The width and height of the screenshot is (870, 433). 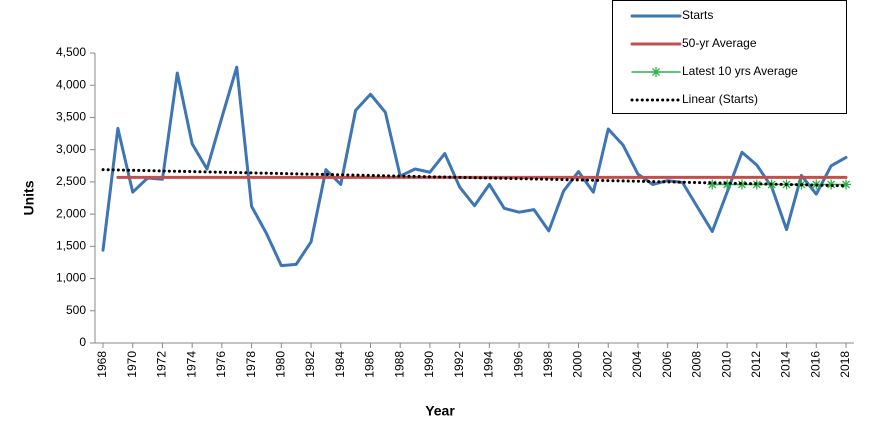 What do you see at coordinates (71, 149) in the screenshot?
I see `y-tick-label: 3,000` at bounding box center [71, 149].